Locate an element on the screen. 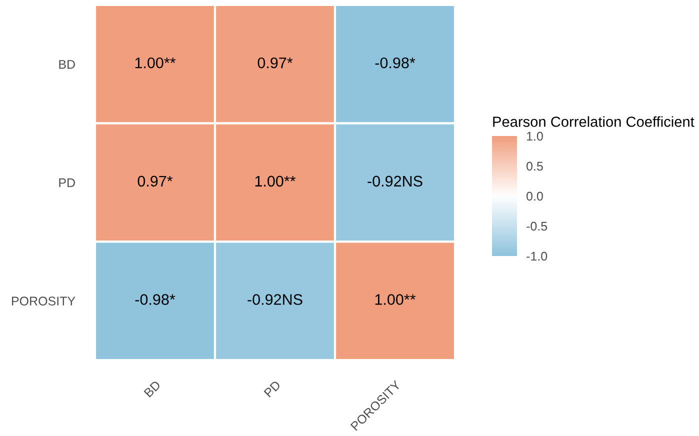 This screenshot has height=436, width=699. y-tick-label: BD is located at coordinates (67, 64).